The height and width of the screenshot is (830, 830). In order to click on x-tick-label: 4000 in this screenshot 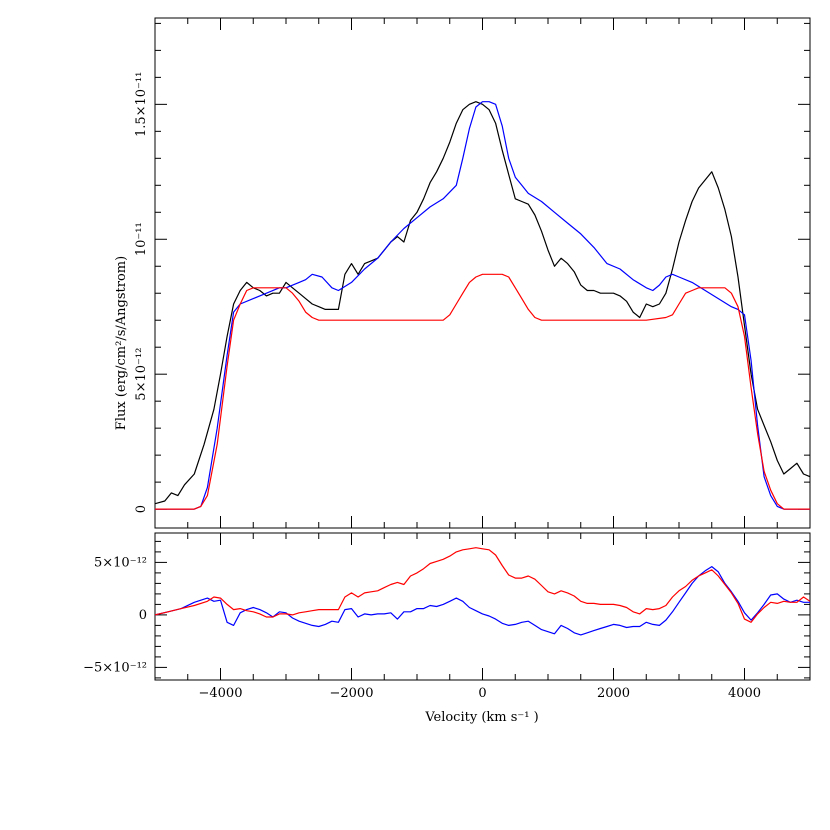, I will do `click(744, 693)`.